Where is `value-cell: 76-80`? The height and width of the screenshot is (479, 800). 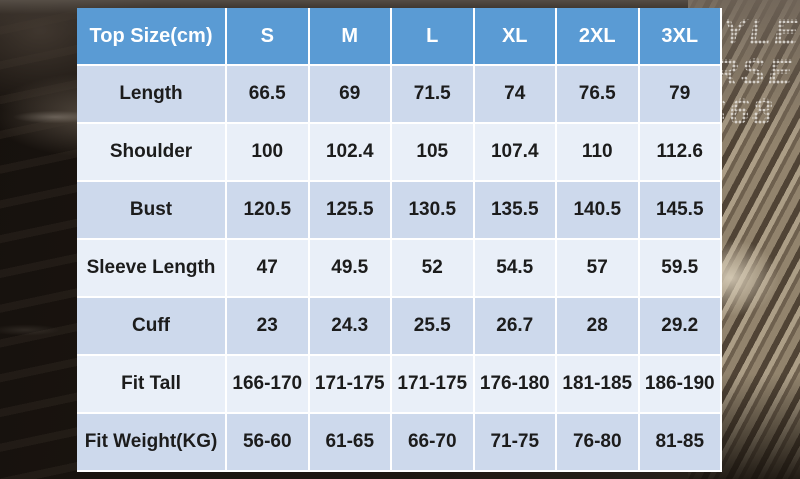
value-cell: 76-80 is located at coordinates (598, 443).